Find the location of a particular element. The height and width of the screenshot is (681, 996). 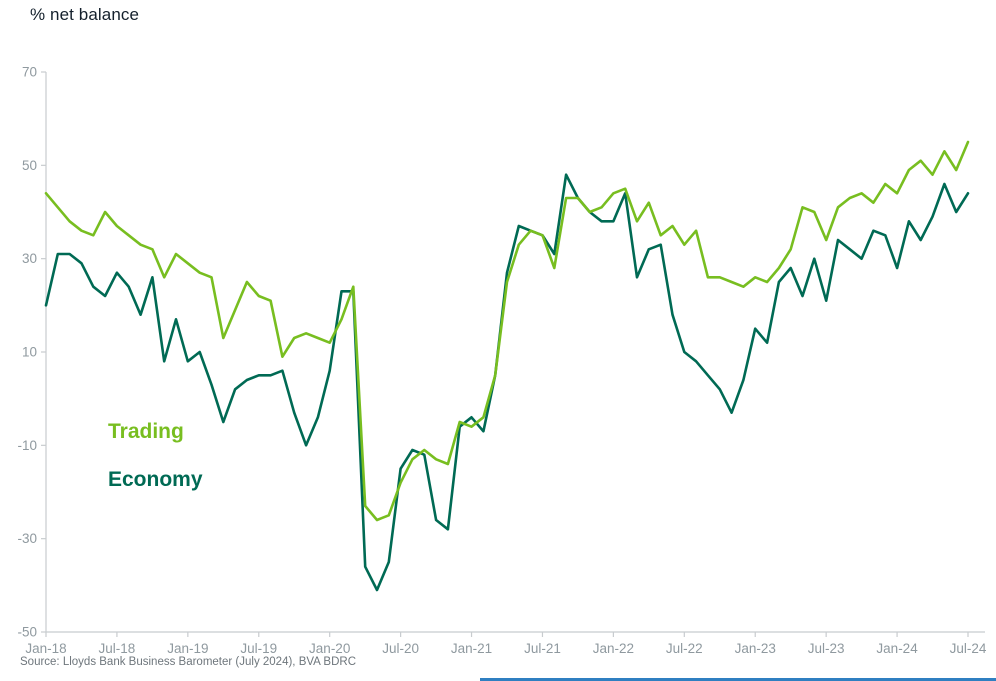

x-axis-tick-label: Jan-21 is located at coordinates (471, 648).